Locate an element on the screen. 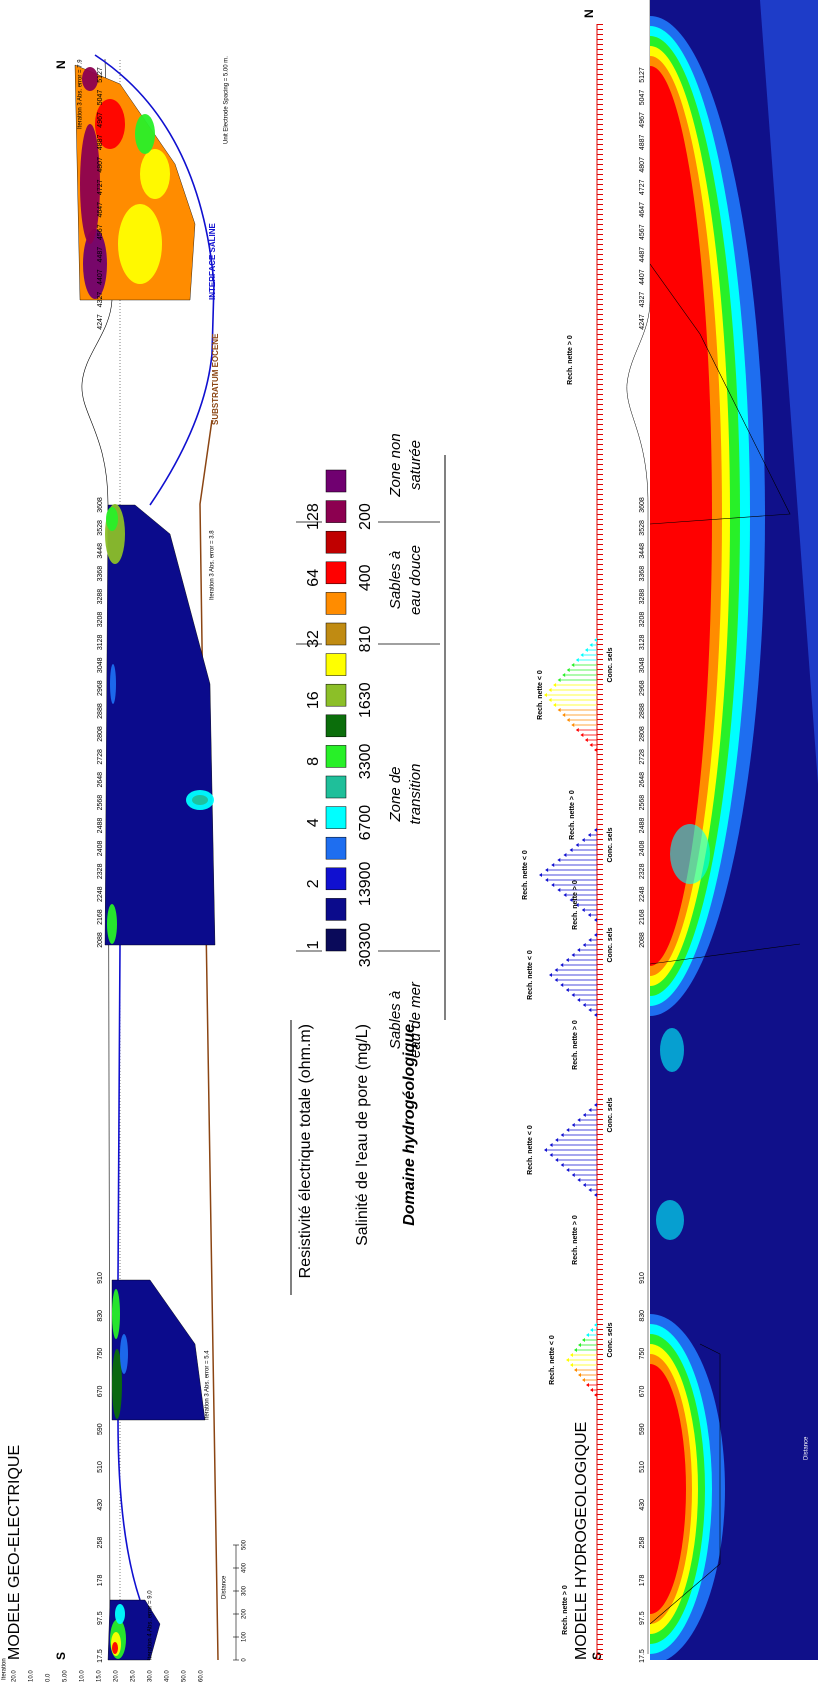  scale-label: 200 is located at coordinates (245, 1613).